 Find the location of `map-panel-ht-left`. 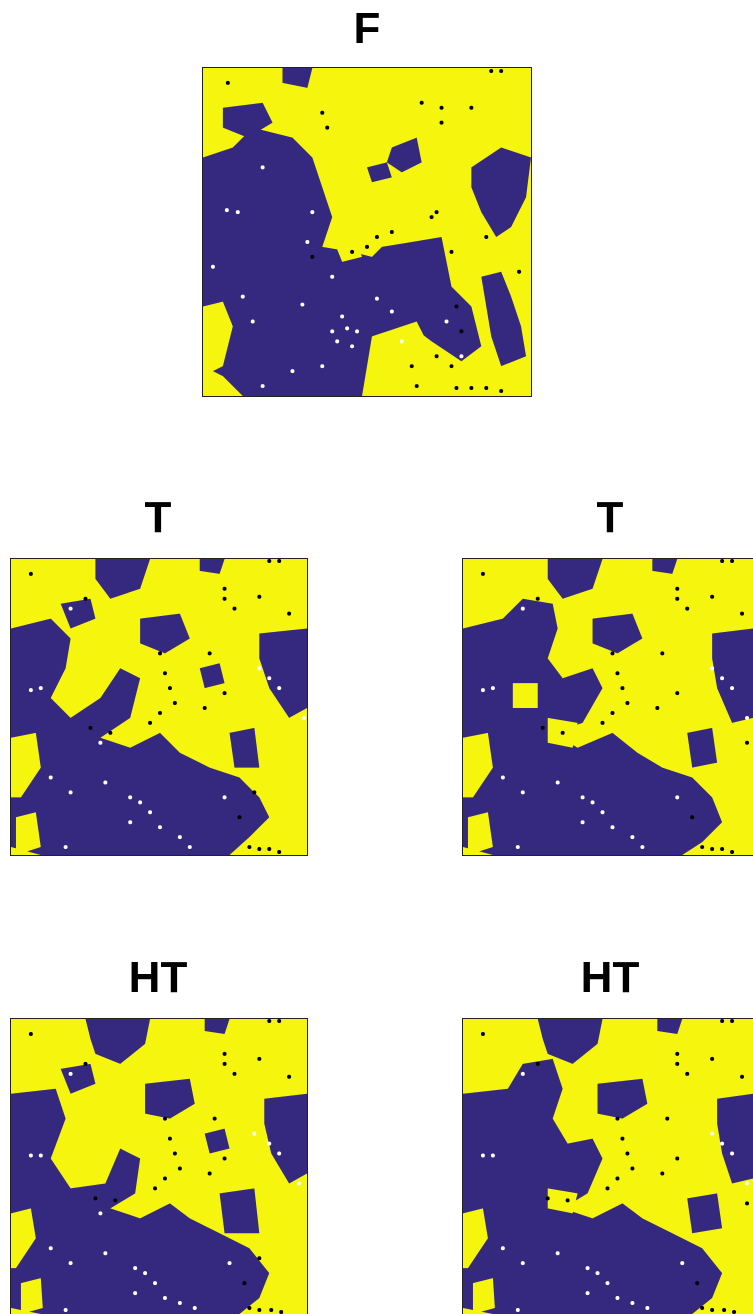

map-panel-ht-left is located at coordinates (159, 1166).